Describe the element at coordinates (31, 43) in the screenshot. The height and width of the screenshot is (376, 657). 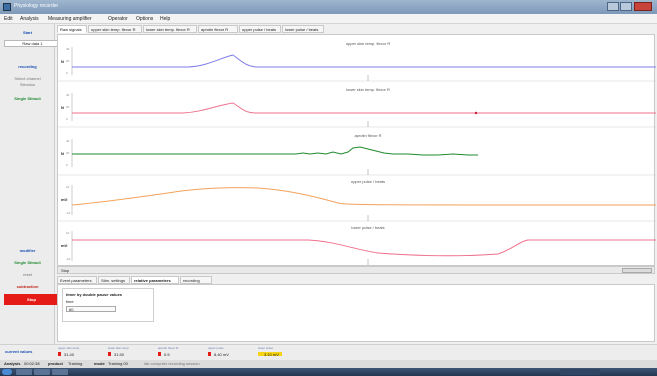
I see `preset-select: Raw data 1` at that location.